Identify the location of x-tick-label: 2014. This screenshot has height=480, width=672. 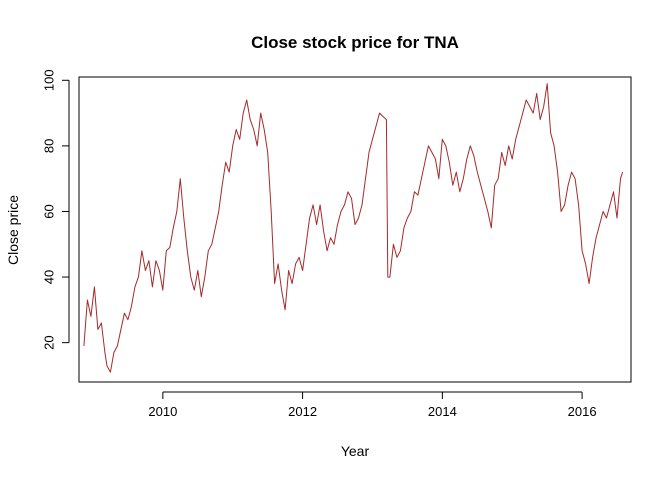
(442, 411).